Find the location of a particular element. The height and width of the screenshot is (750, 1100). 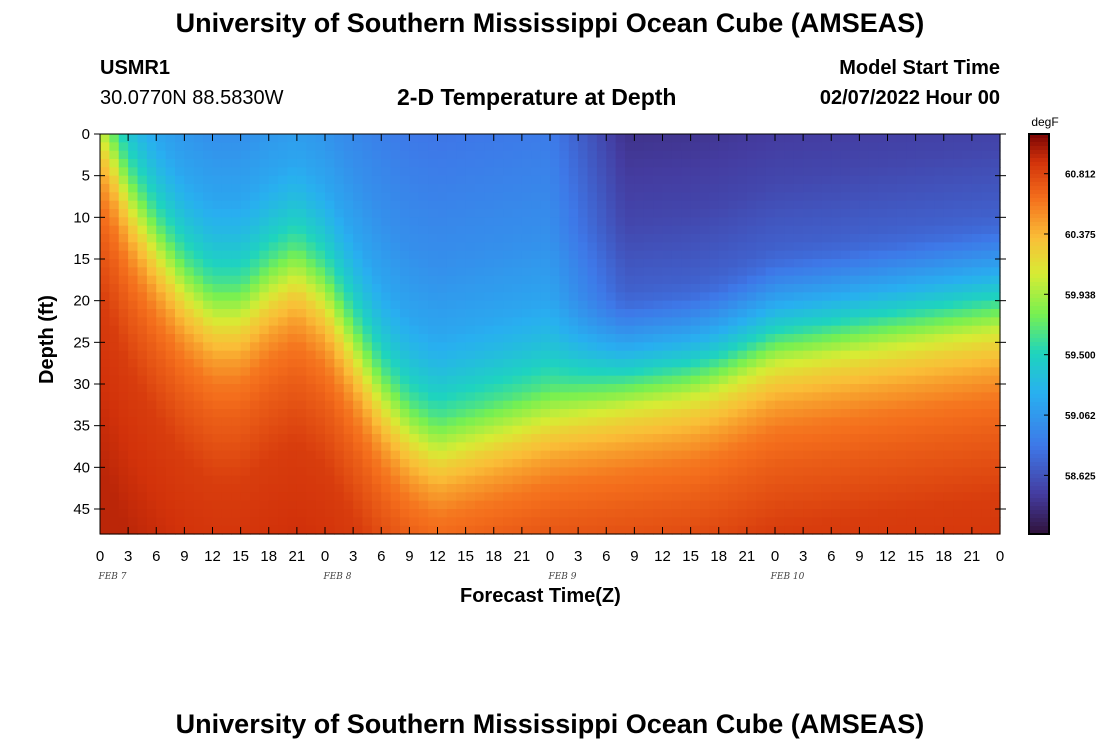

x-tick-label: 3 is located at coordinates (578, 556).